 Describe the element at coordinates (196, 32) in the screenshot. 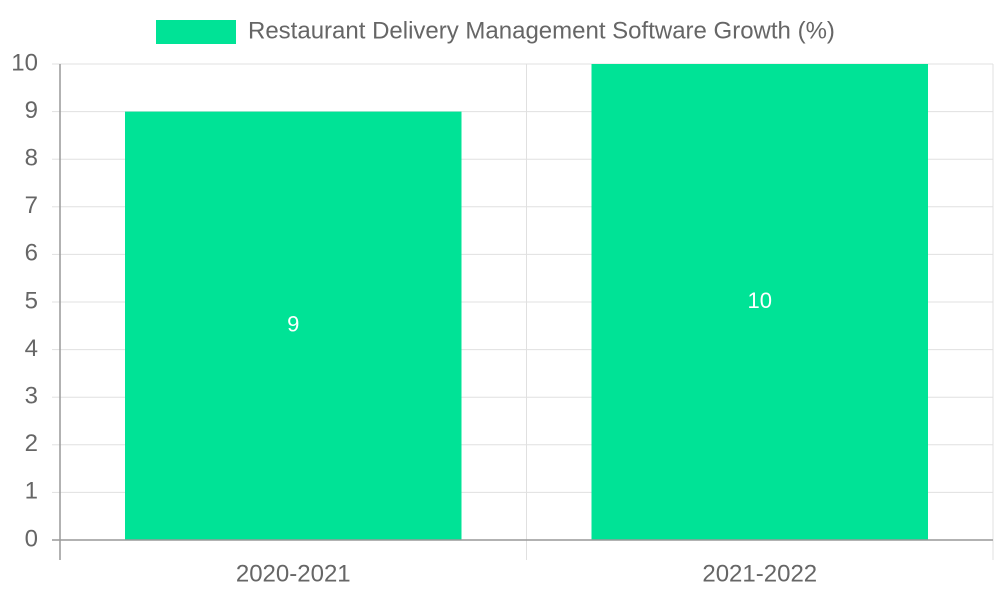

I see `legend-swatch` at that location.